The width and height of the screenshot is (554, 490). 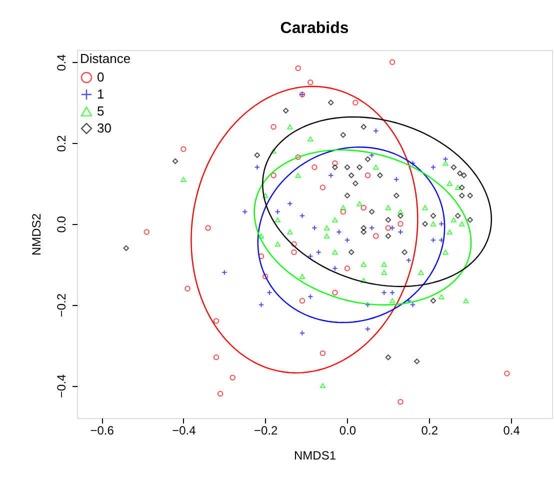 What do you see at coordinates (105, 58) in the screenshot?
I see `legend-title: Distance` at bounding box center [105, 58].